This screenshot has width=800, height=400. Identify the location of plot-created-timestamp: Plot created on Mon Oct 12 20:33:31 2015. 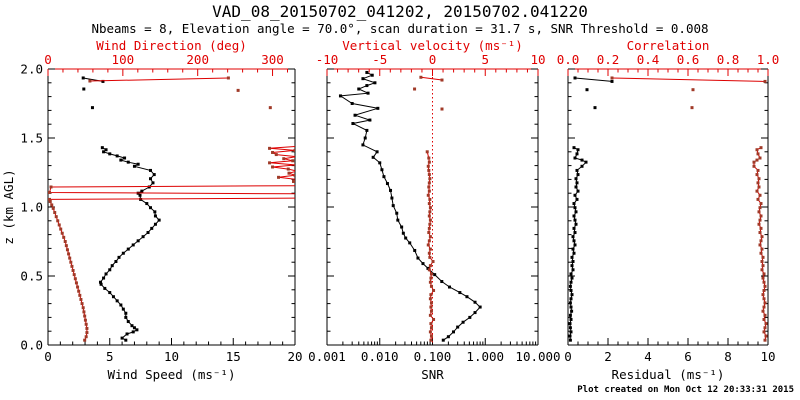
(685, 390).